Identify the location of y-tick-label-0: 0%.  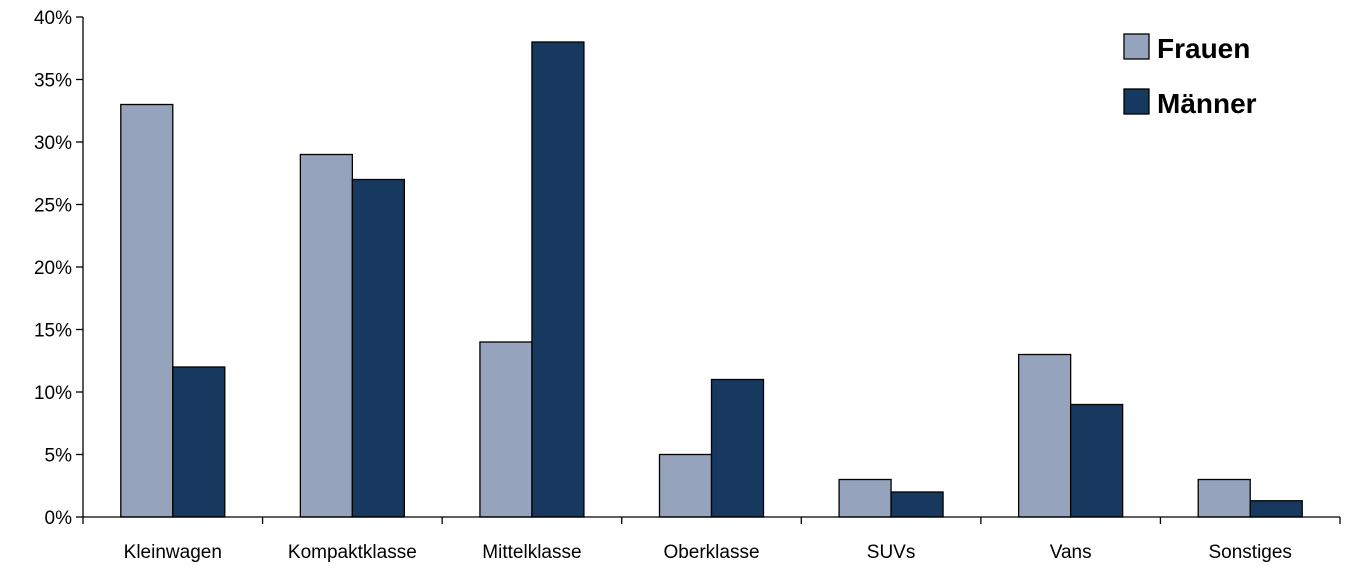
(59, 518).